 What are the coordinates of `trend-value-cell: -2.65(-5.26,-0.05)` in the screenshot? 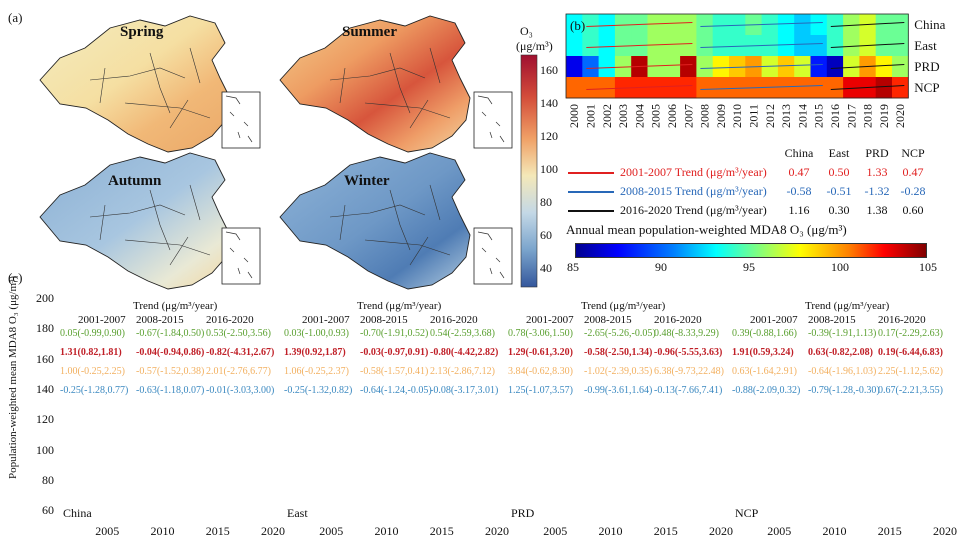 It's located at (620, 333).